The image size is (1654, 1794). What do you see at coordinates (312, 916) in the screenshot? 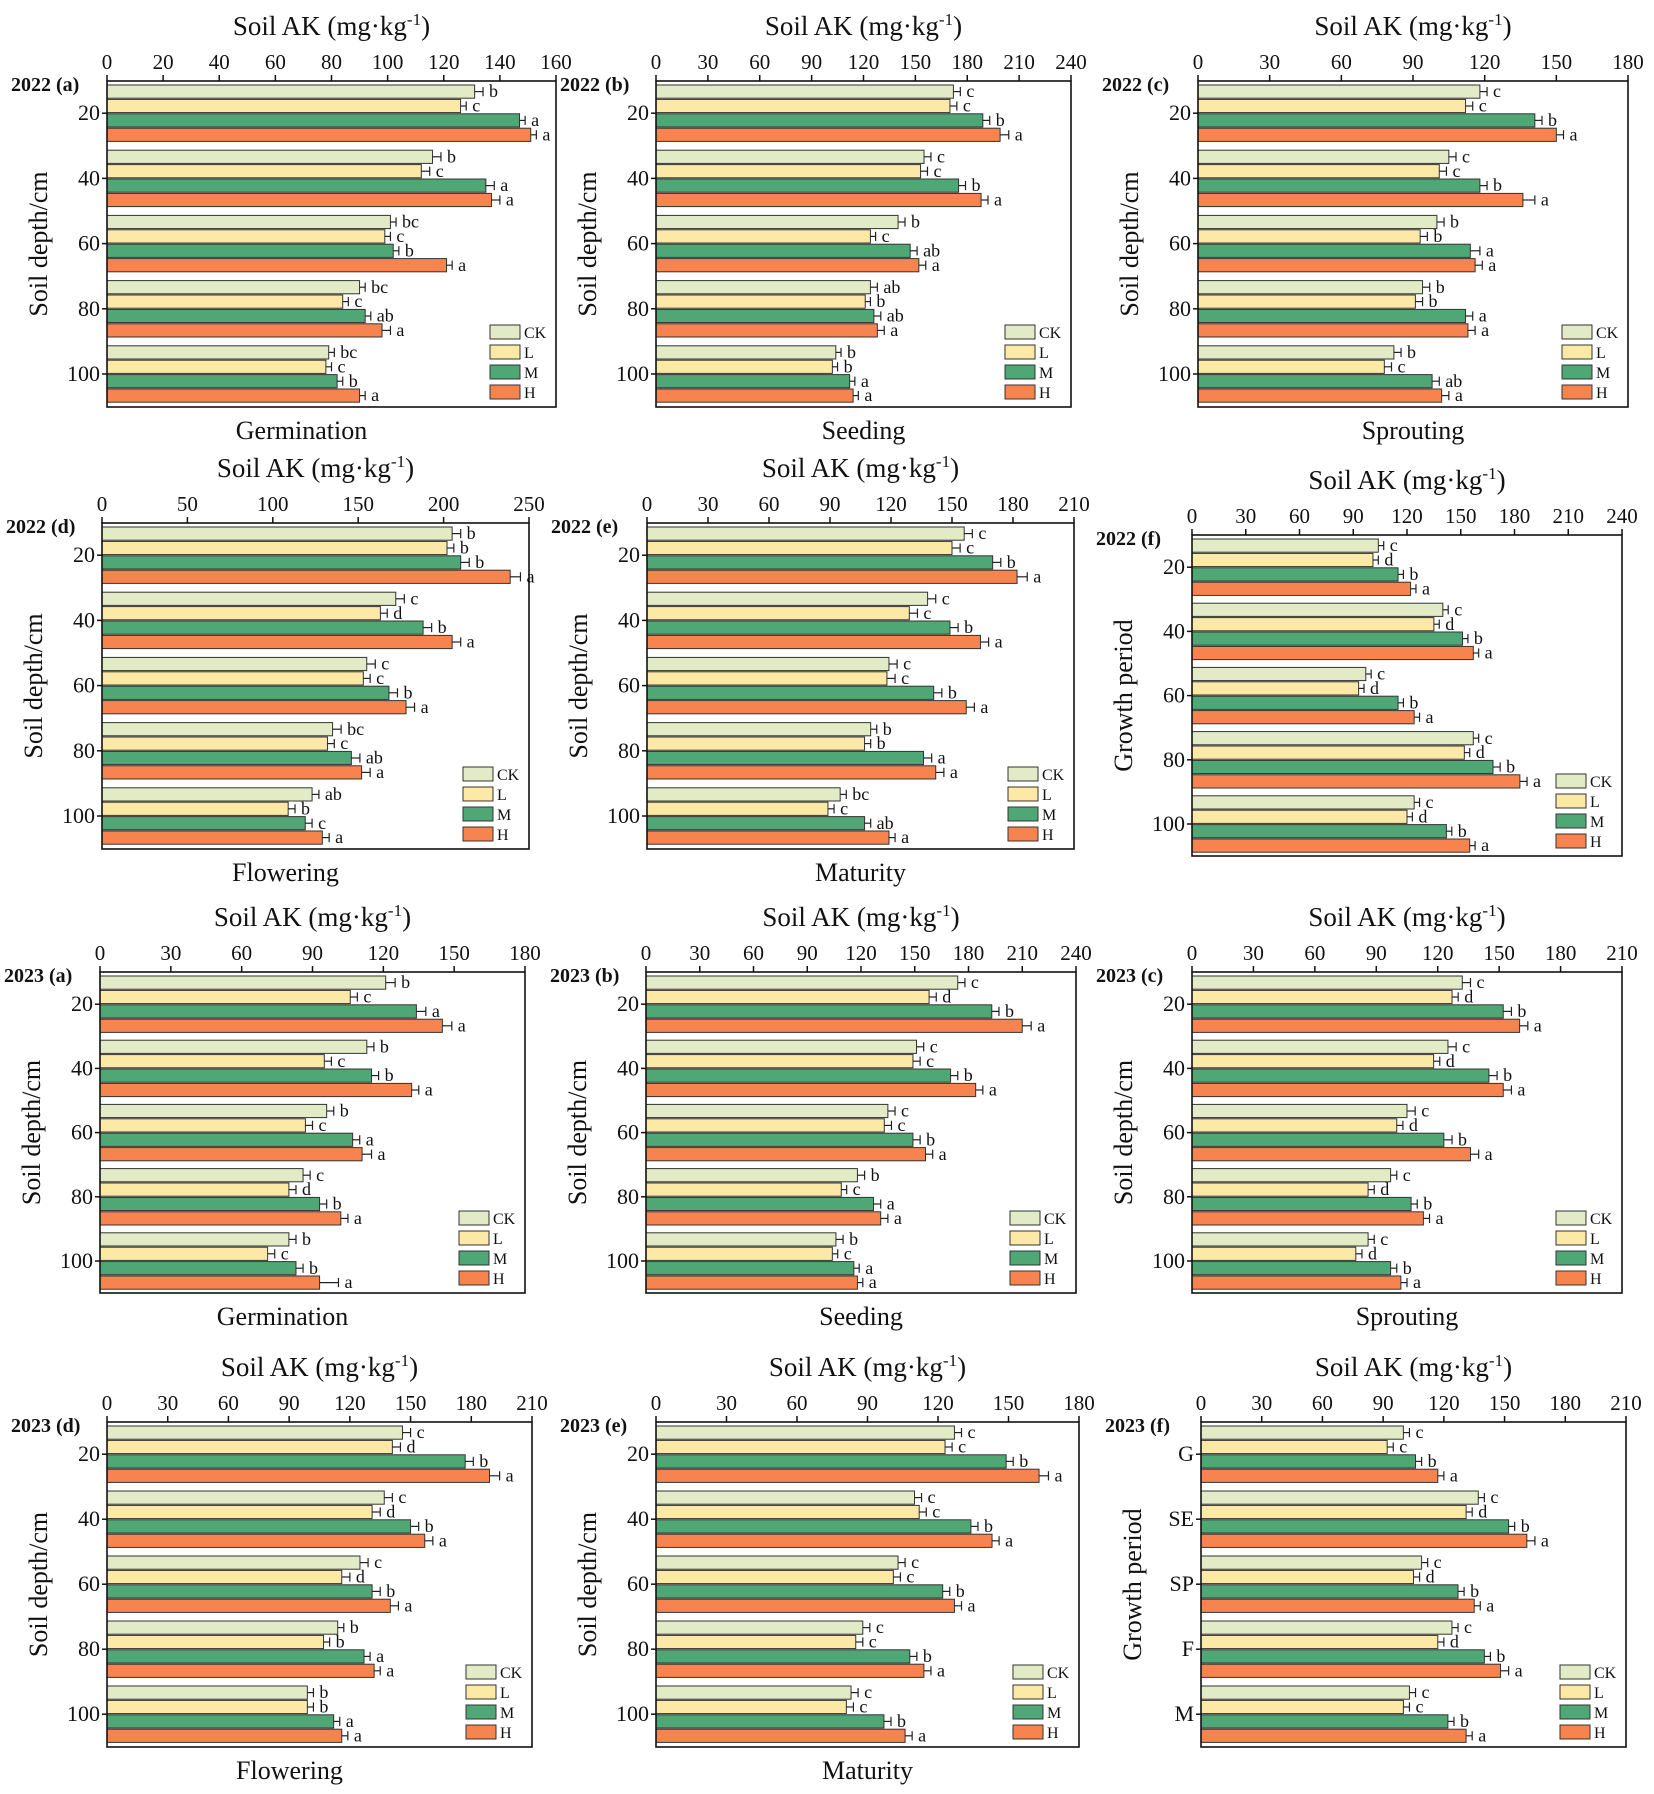
I see `axis-title: Soil AK (mg·kg-1)` at bounding box center [312, 916].